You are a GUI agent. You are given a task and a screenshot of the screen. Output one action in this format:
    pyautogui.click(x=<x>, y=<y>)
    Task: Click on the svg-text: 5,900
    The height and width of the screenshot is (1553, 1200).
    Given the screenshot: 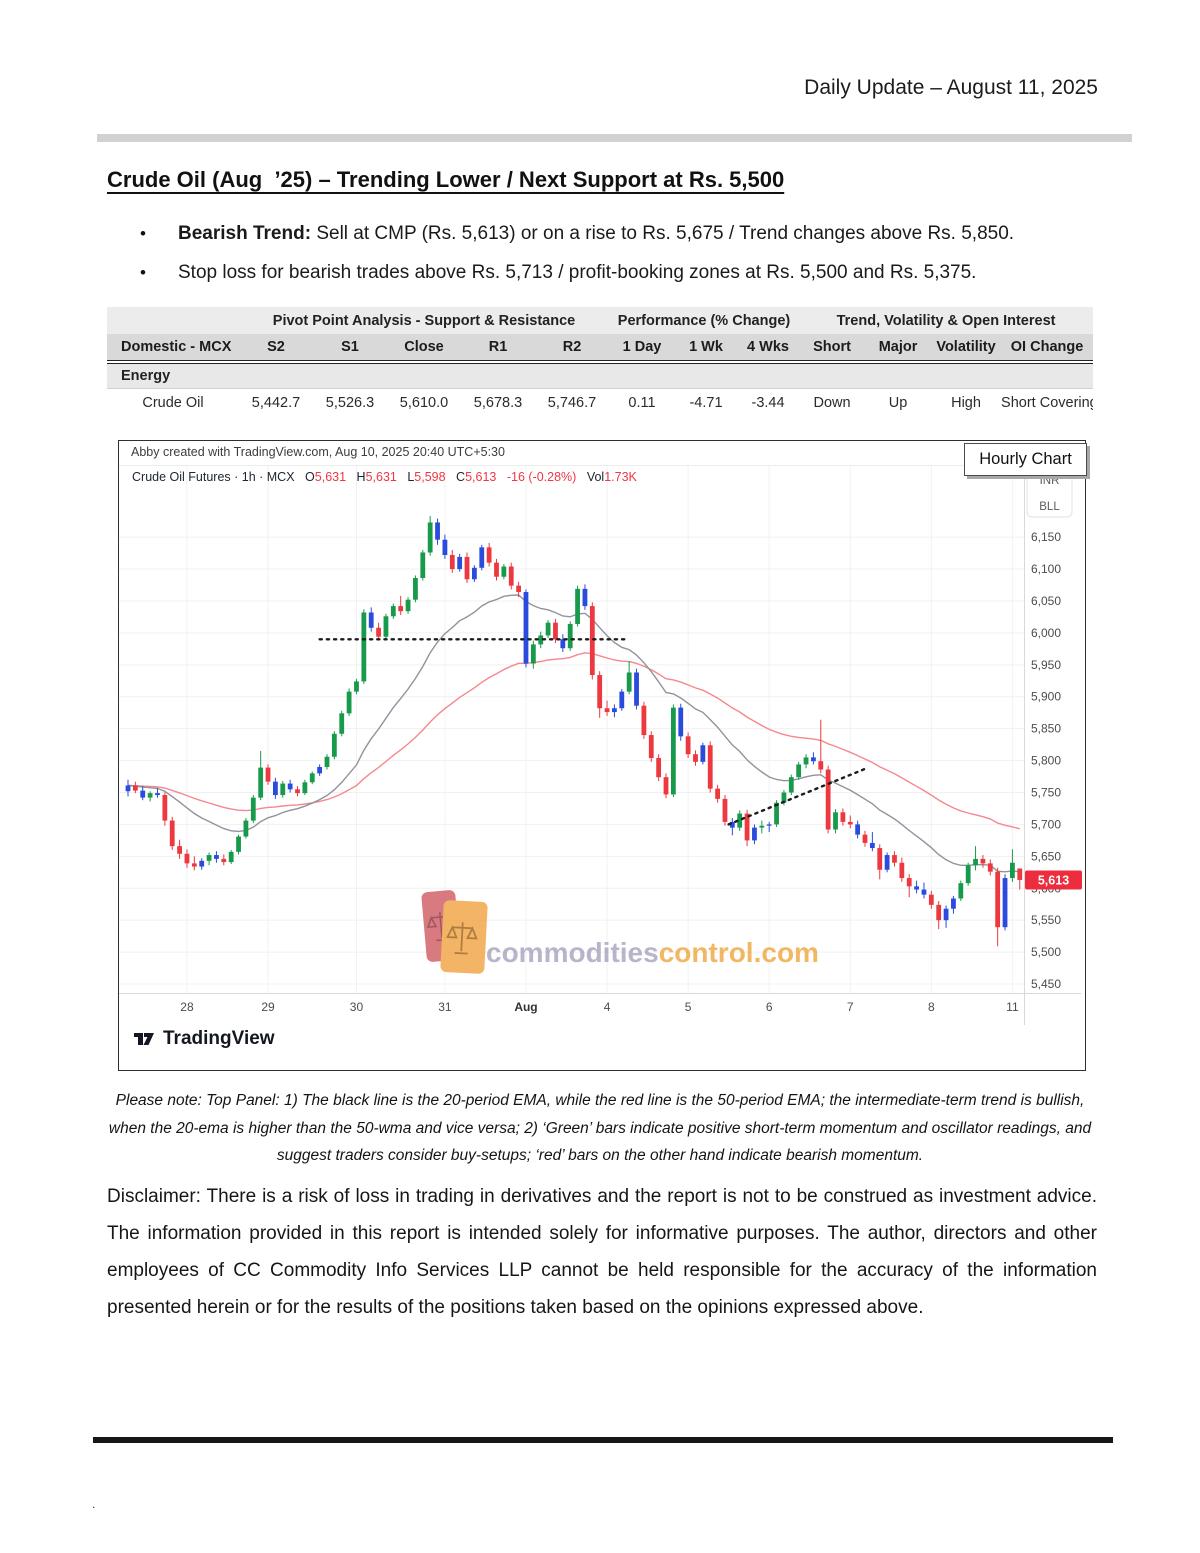 What is the action you would take?
    pyautogui.click(x=1046, y=697)
    